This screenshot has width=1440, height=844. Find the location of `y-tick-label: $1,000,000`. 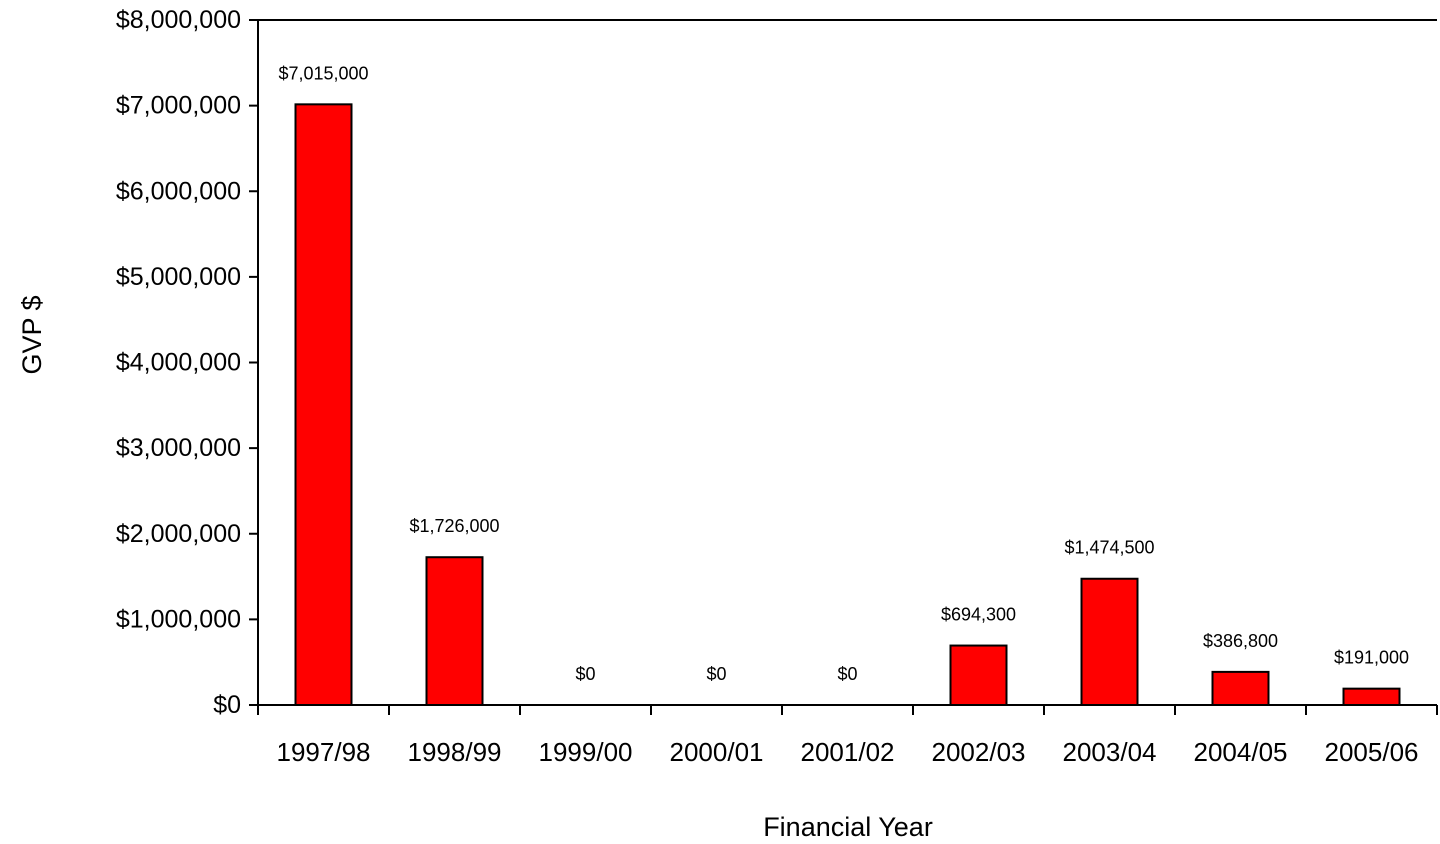

y-tick-label: $1,000,000 is located at coordinates (178, 619).